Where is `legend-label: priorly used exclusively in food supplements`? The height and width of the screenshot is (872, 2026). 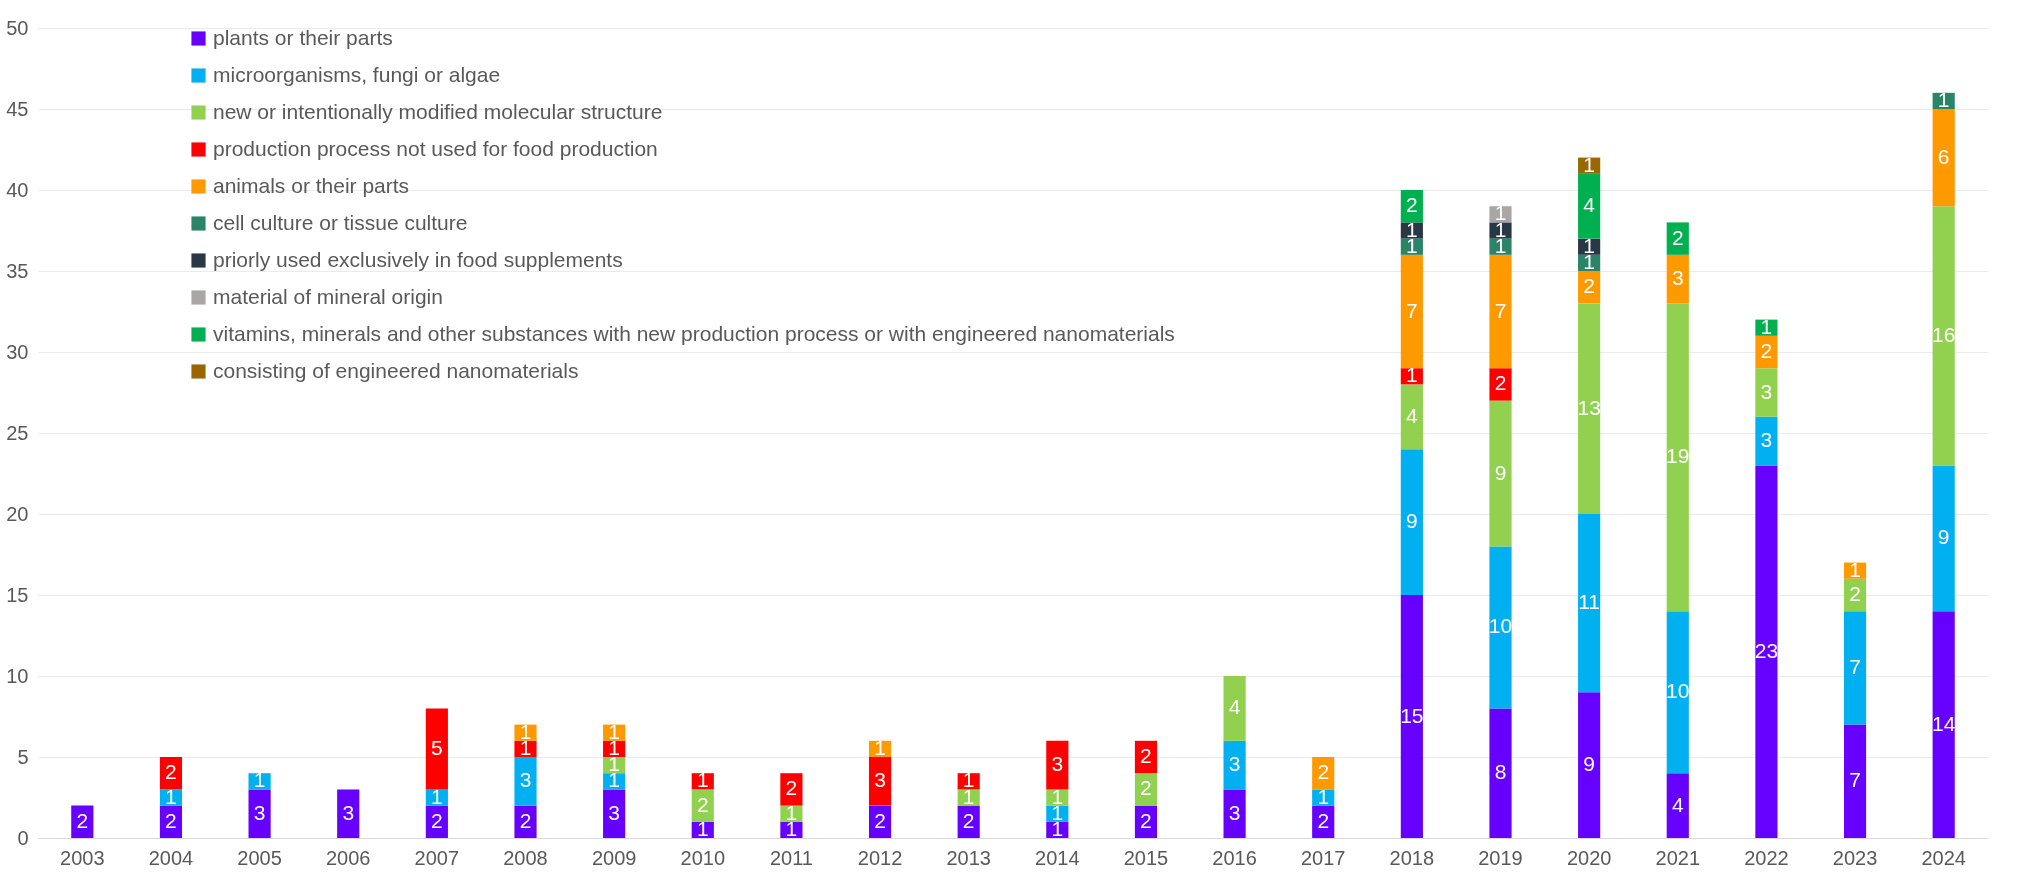 legend-label: priorly used exclusively in food supplements is located at coordinates (418, 259).